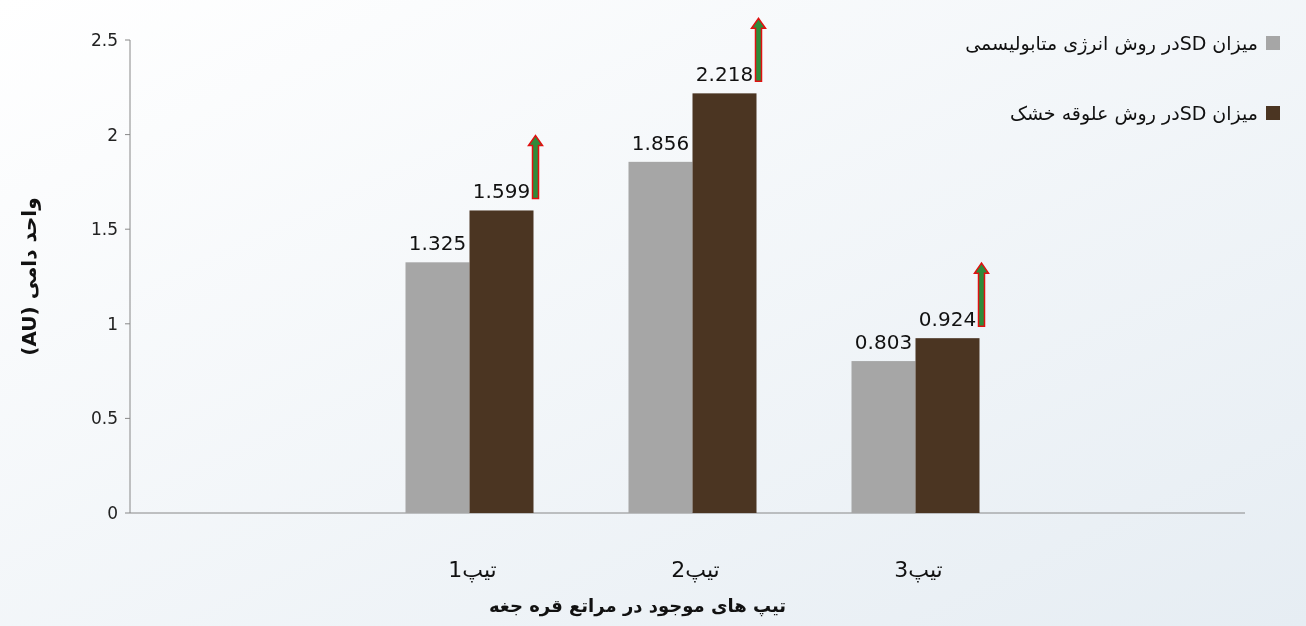 The height and width of the screenshot is (626, 1306). What do you see at coordinates (724, 74) in the screenshot?
I see `data-label: 2.218` at bounding box center [724, 74].